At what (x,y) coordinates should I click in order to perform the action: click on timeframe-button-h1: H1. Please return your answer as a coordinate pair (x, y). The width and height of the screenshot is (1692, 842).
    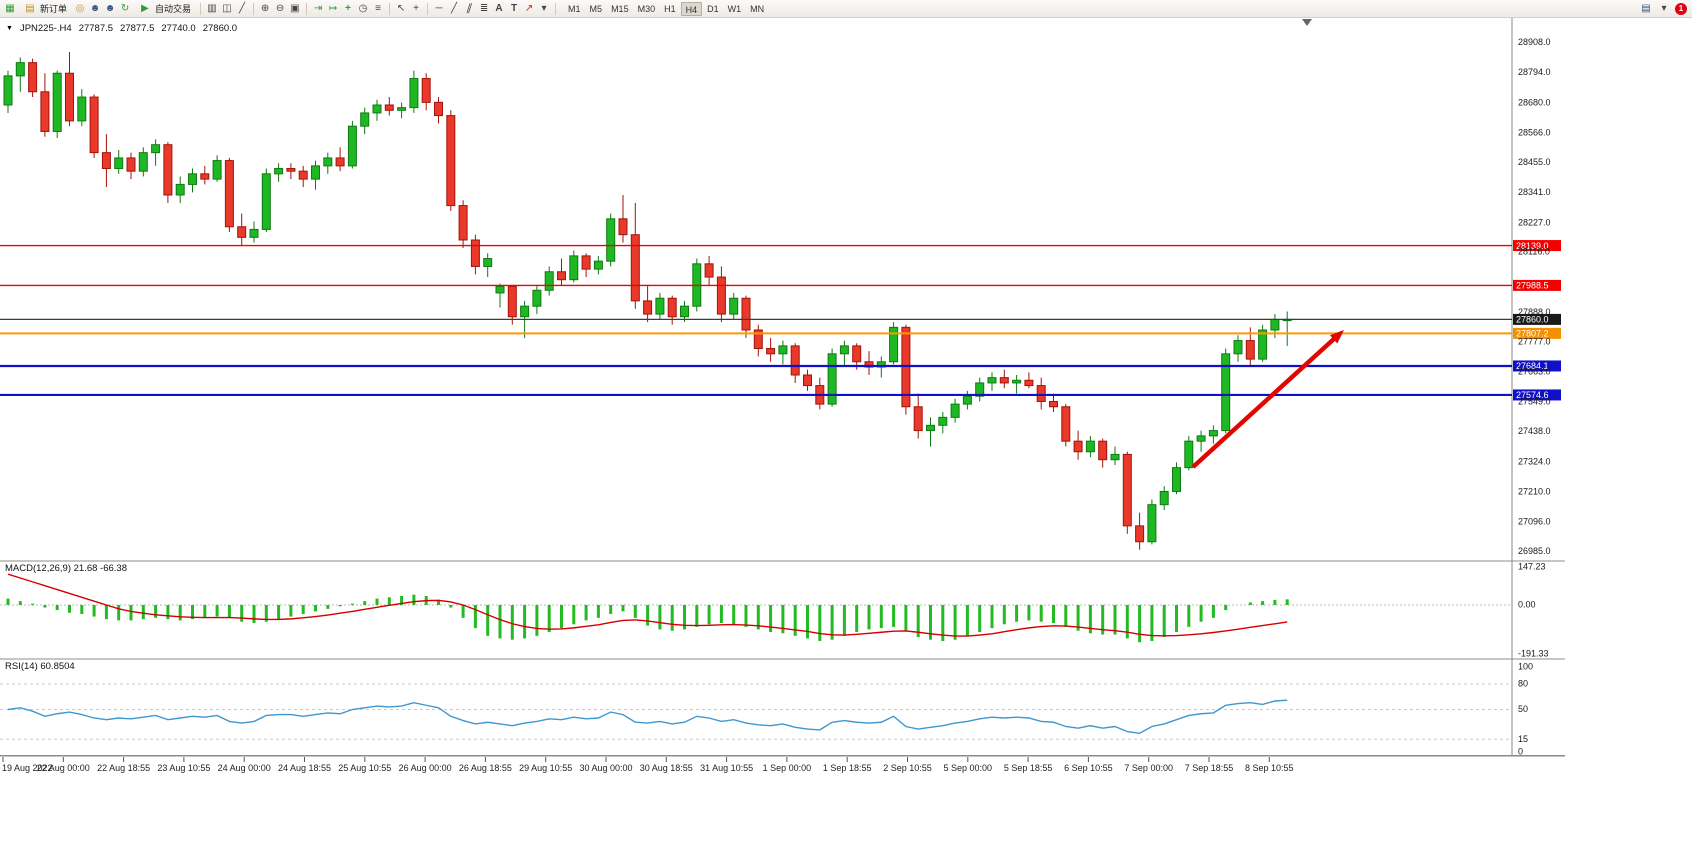
    Looking at the image, I should click on (670, 8).